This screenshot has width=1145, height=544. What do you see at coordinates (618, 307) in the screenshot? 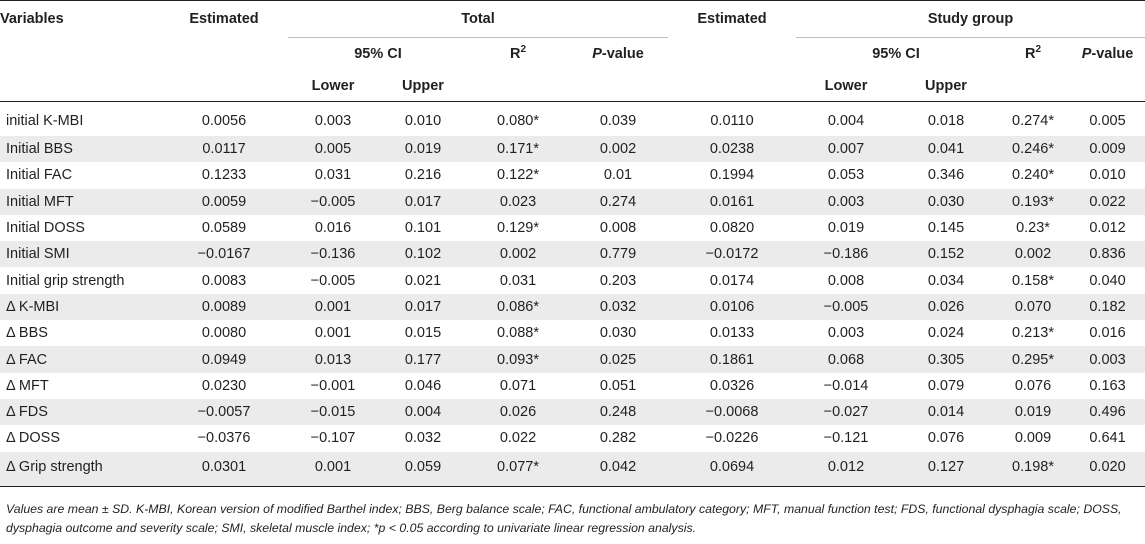
I see `cell-total-p: 0.032` at bounding box center [618, 307].